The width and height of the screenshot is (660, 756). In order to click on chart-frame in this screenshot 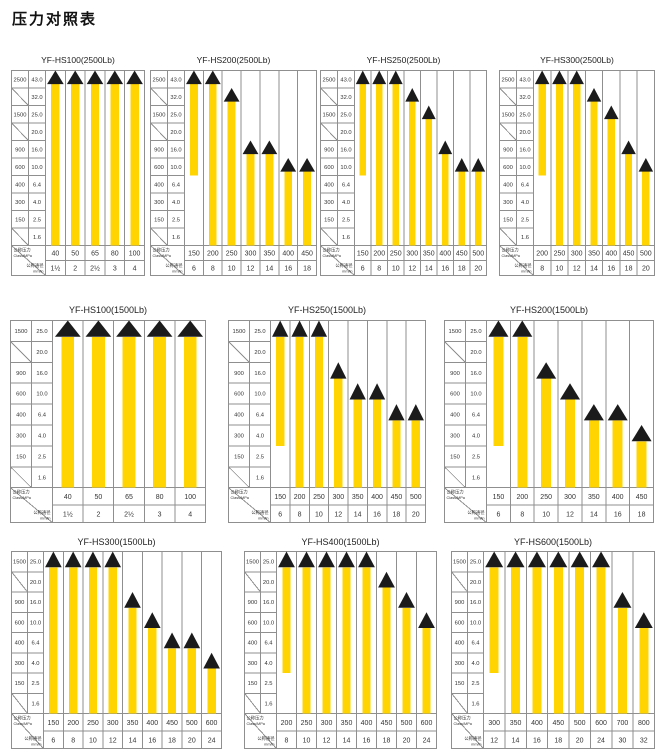, I will do `click(327, 422)`.